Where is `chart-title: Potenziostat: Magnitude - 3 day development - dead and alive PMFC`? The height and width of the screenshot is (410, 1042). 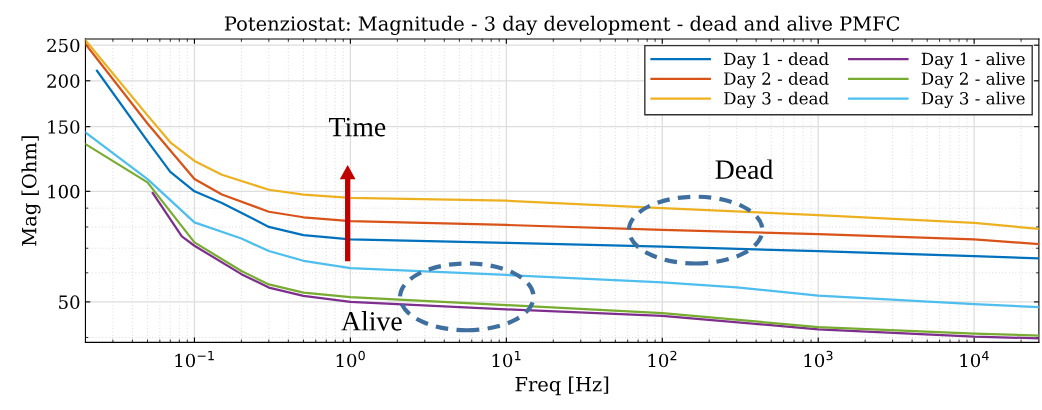
chart-title: Potenziostat: Magnitude - 3 day development - dead and alive PMFC is located at coordinates (562, 25).